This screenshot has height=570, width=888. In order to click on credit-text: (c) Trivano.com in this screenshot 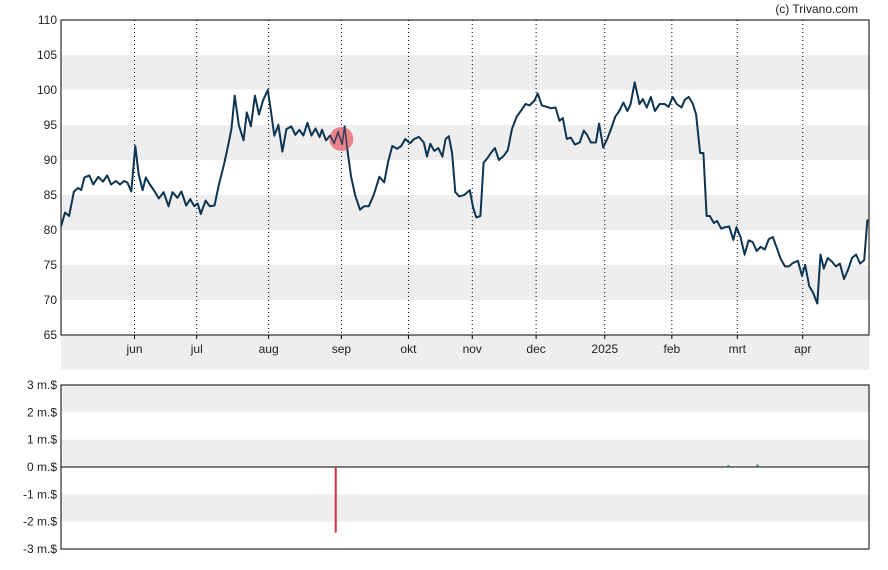, I will do `click(816, 9)`.